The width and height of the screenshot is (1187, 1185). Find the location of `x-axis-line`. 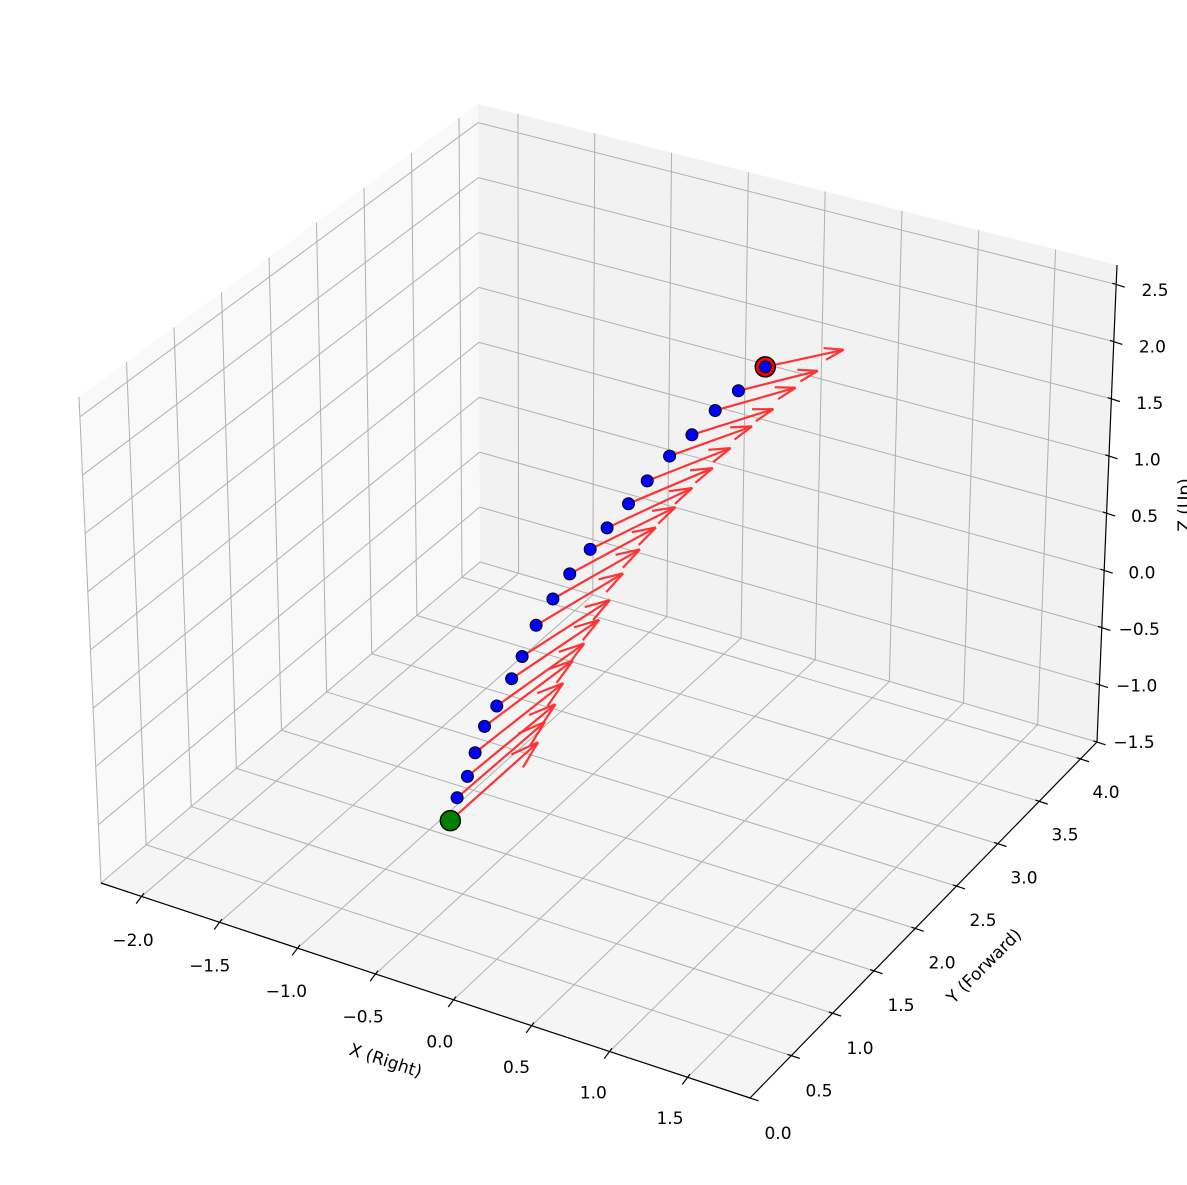

x-axis-line is located at coordinates (425, 990).